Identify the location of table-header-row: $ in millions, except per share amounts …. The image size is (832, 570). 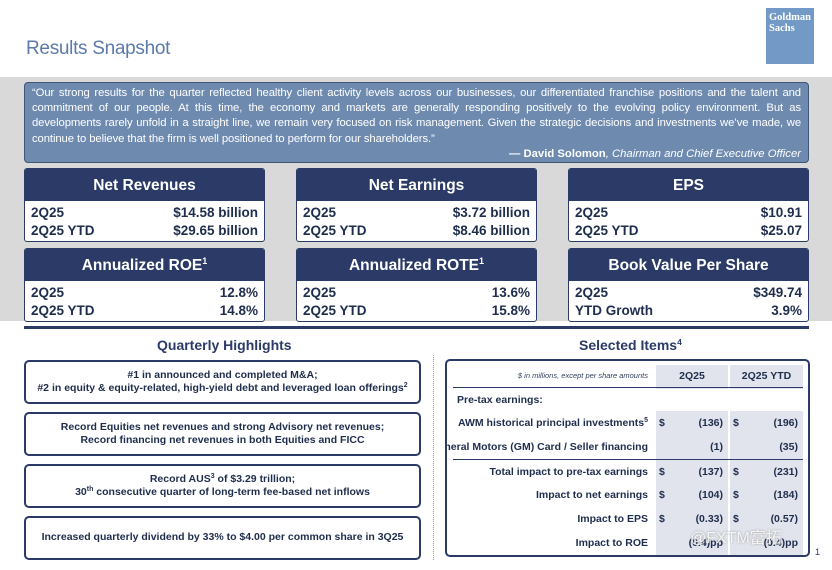
(628, 377).